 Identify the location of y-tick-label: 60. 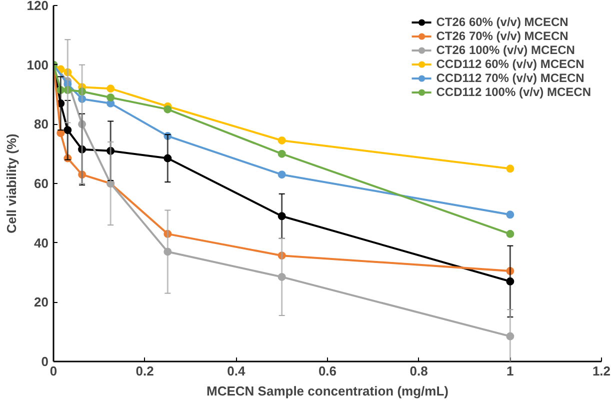
(41, 183).